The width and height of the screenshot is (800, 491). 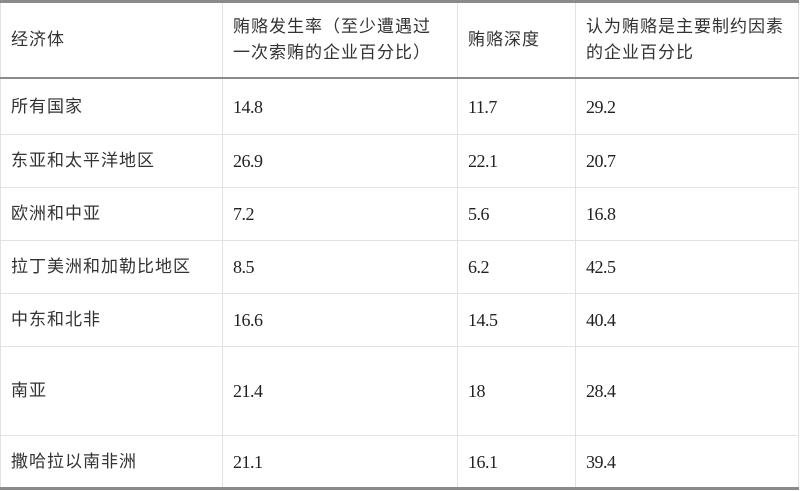 I want to click on constraint-cell: 29.2, so click(x=687, y=106).